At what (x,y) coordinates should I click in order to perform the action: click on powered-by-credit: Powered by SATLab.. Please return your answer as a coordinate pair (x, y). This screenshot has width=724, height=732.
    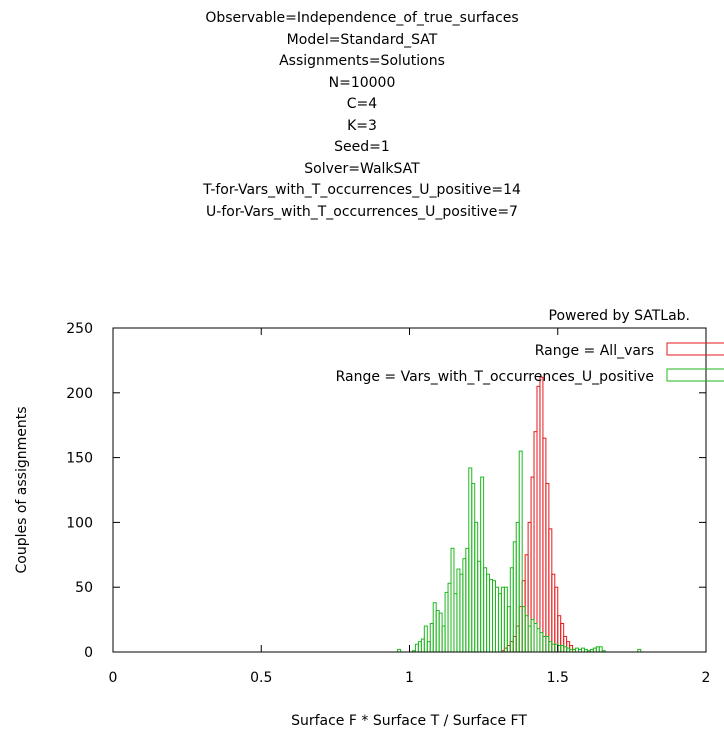
    Looking at the image, I should click on (620, 316).